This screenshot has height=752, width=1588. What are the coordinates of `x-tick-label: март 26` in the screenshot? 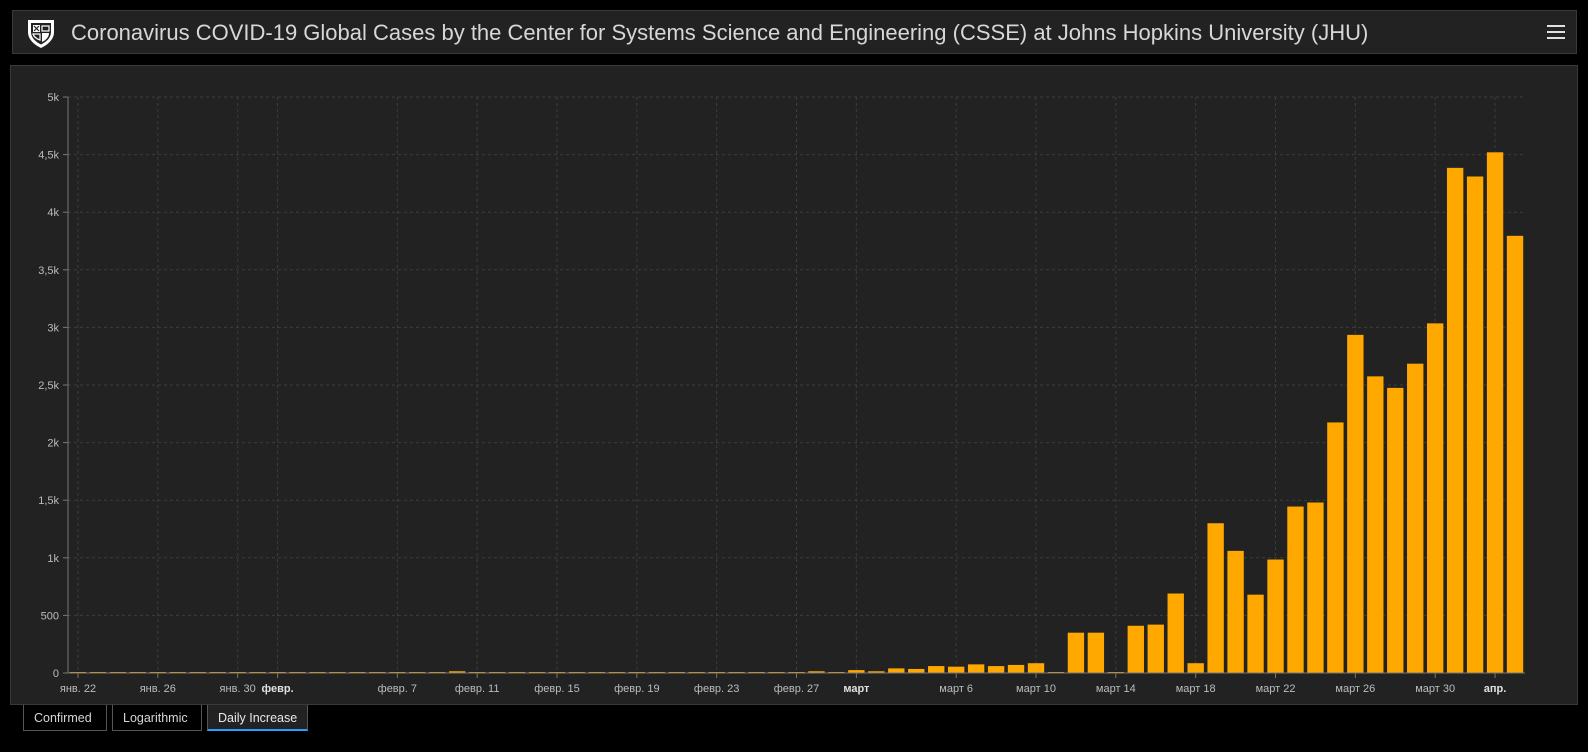 It's located at (1355, 689).